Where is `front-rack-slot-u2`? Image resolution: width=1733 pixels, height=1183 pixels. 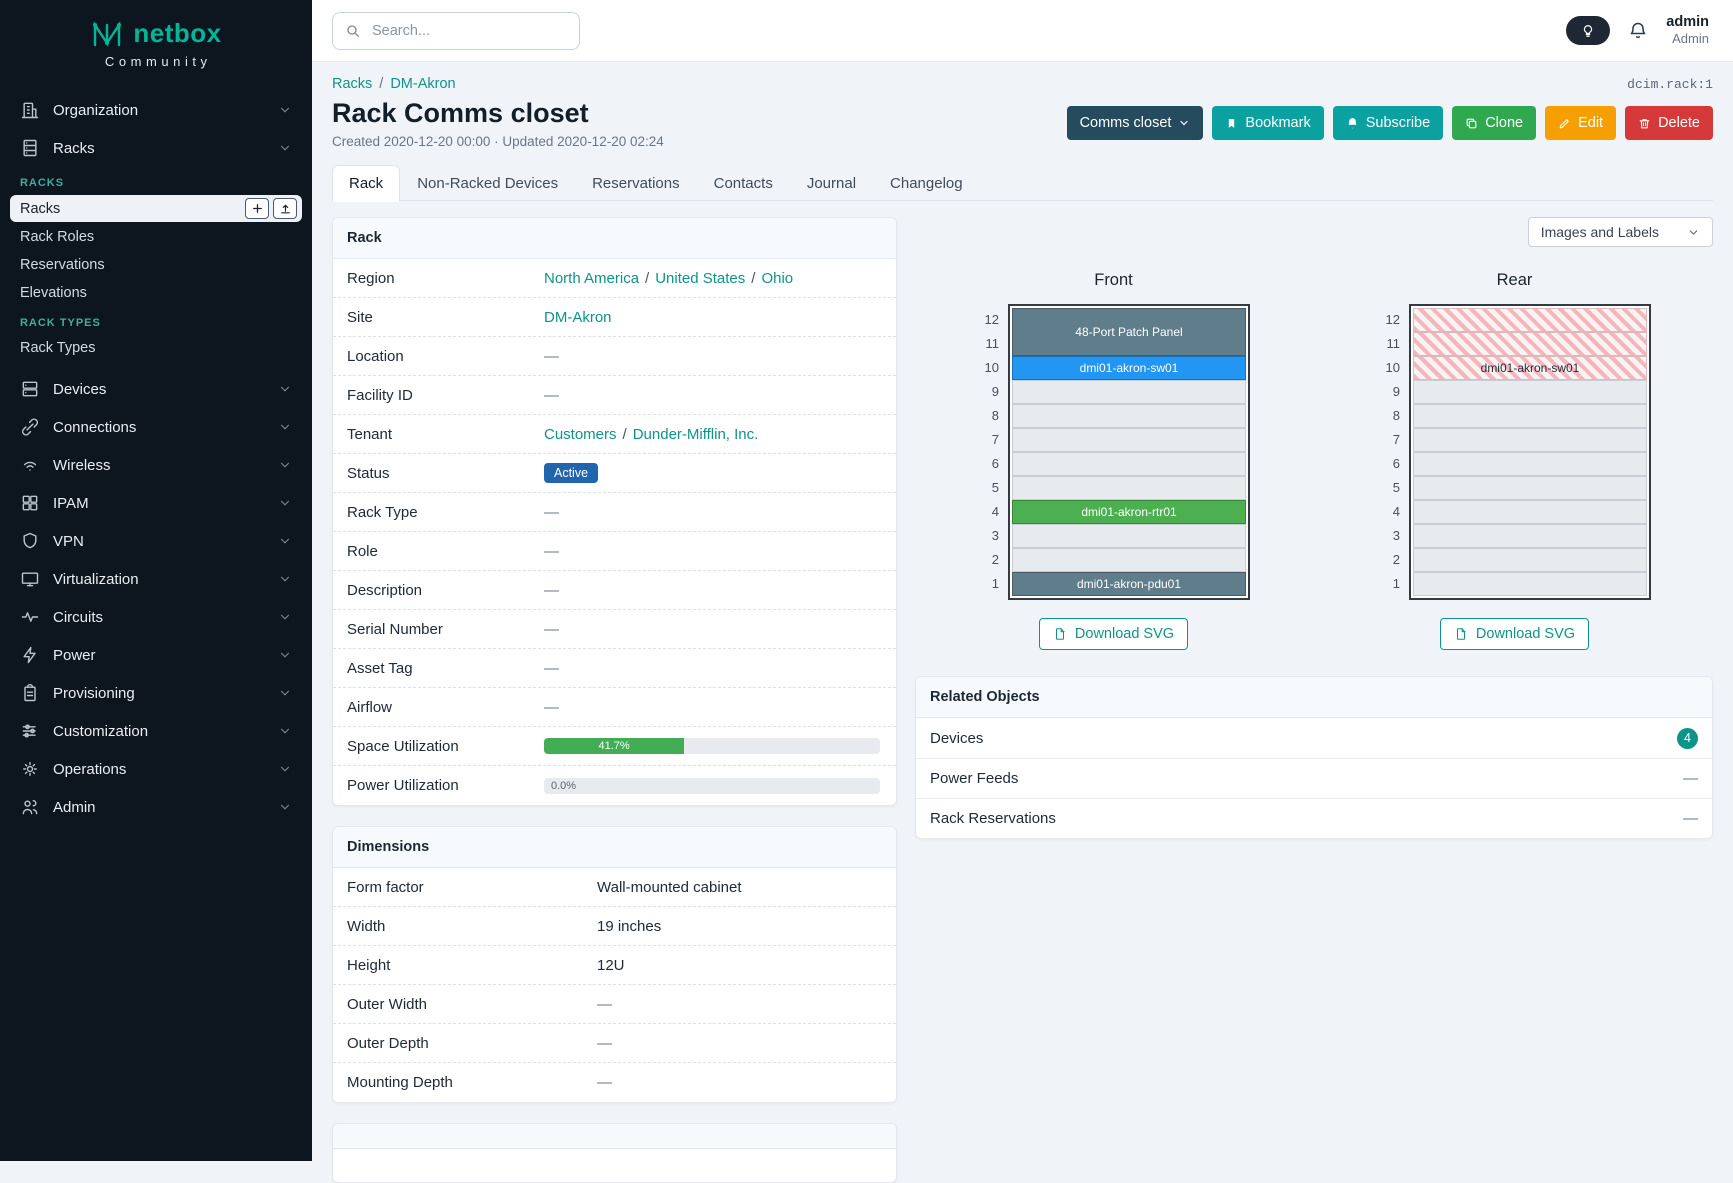 front-rack-slot-u2 is located at coordinates (1129, 560).